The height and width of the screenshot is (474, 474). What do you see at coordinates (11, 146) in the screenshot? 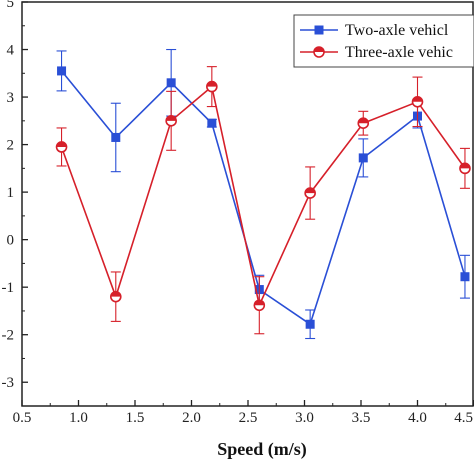
I see `y-tick-label: 2` at bounding box center [11, 146].